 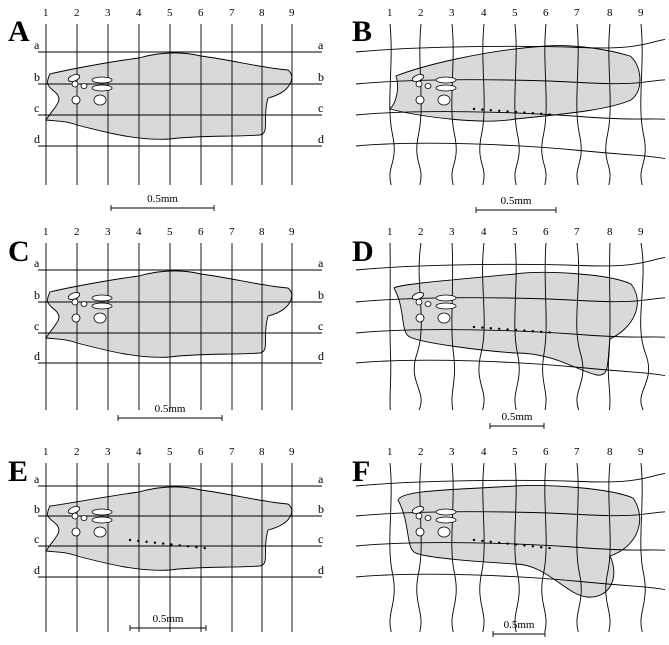 What do you see at coordinates (363, 251) in the screenshot?
I see `panel-letter: D` at bounding box center [363, 251].